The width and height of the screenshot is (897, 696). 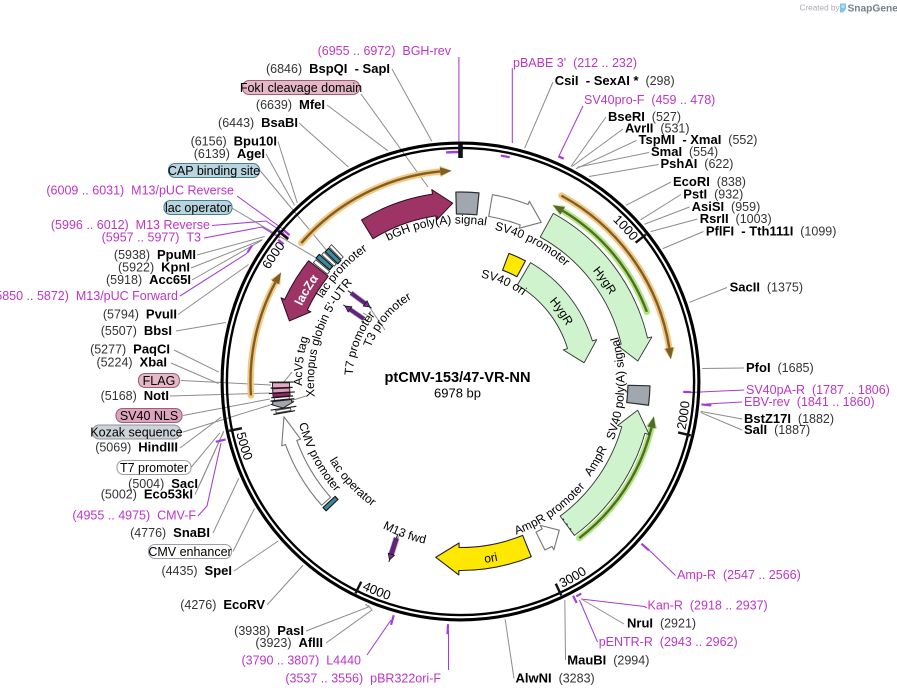 I want to click on svg-text: (5277) PaqCI, so click(x=130, y=349).